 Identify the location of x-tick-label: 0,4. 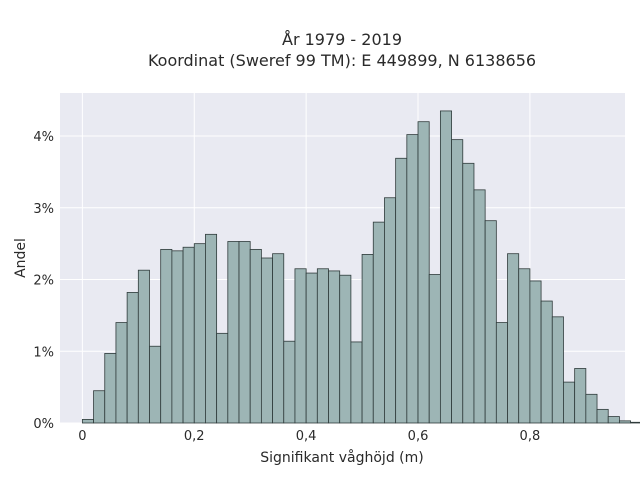
(306, 436).